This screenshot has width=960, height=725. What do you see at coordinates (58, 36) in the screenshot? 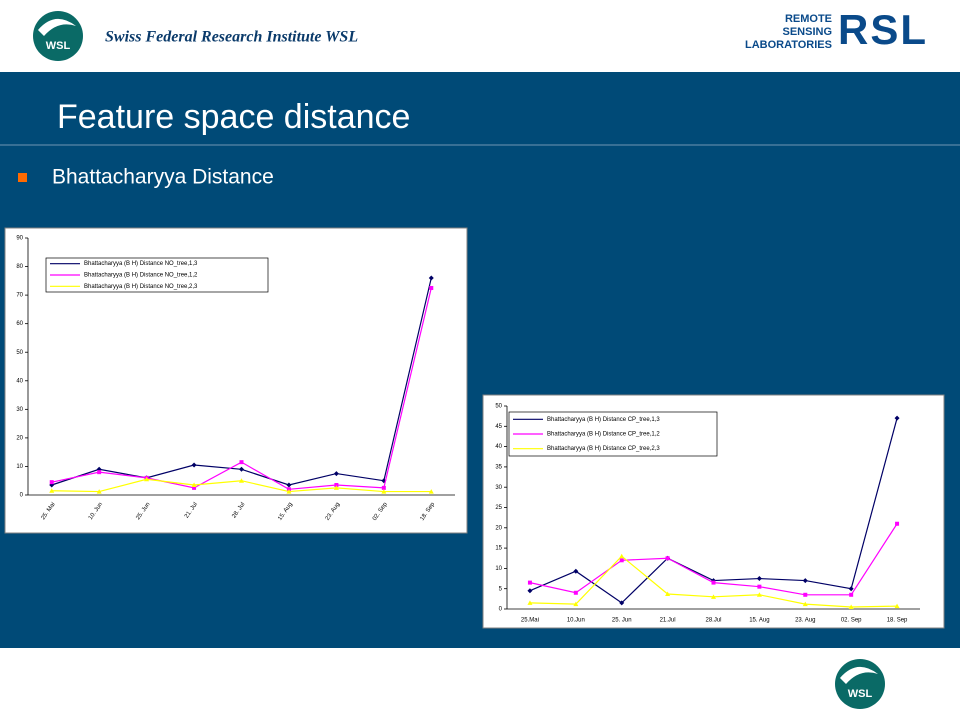
I see `wsl-logo: WSL` at bounding box center [58, 36].